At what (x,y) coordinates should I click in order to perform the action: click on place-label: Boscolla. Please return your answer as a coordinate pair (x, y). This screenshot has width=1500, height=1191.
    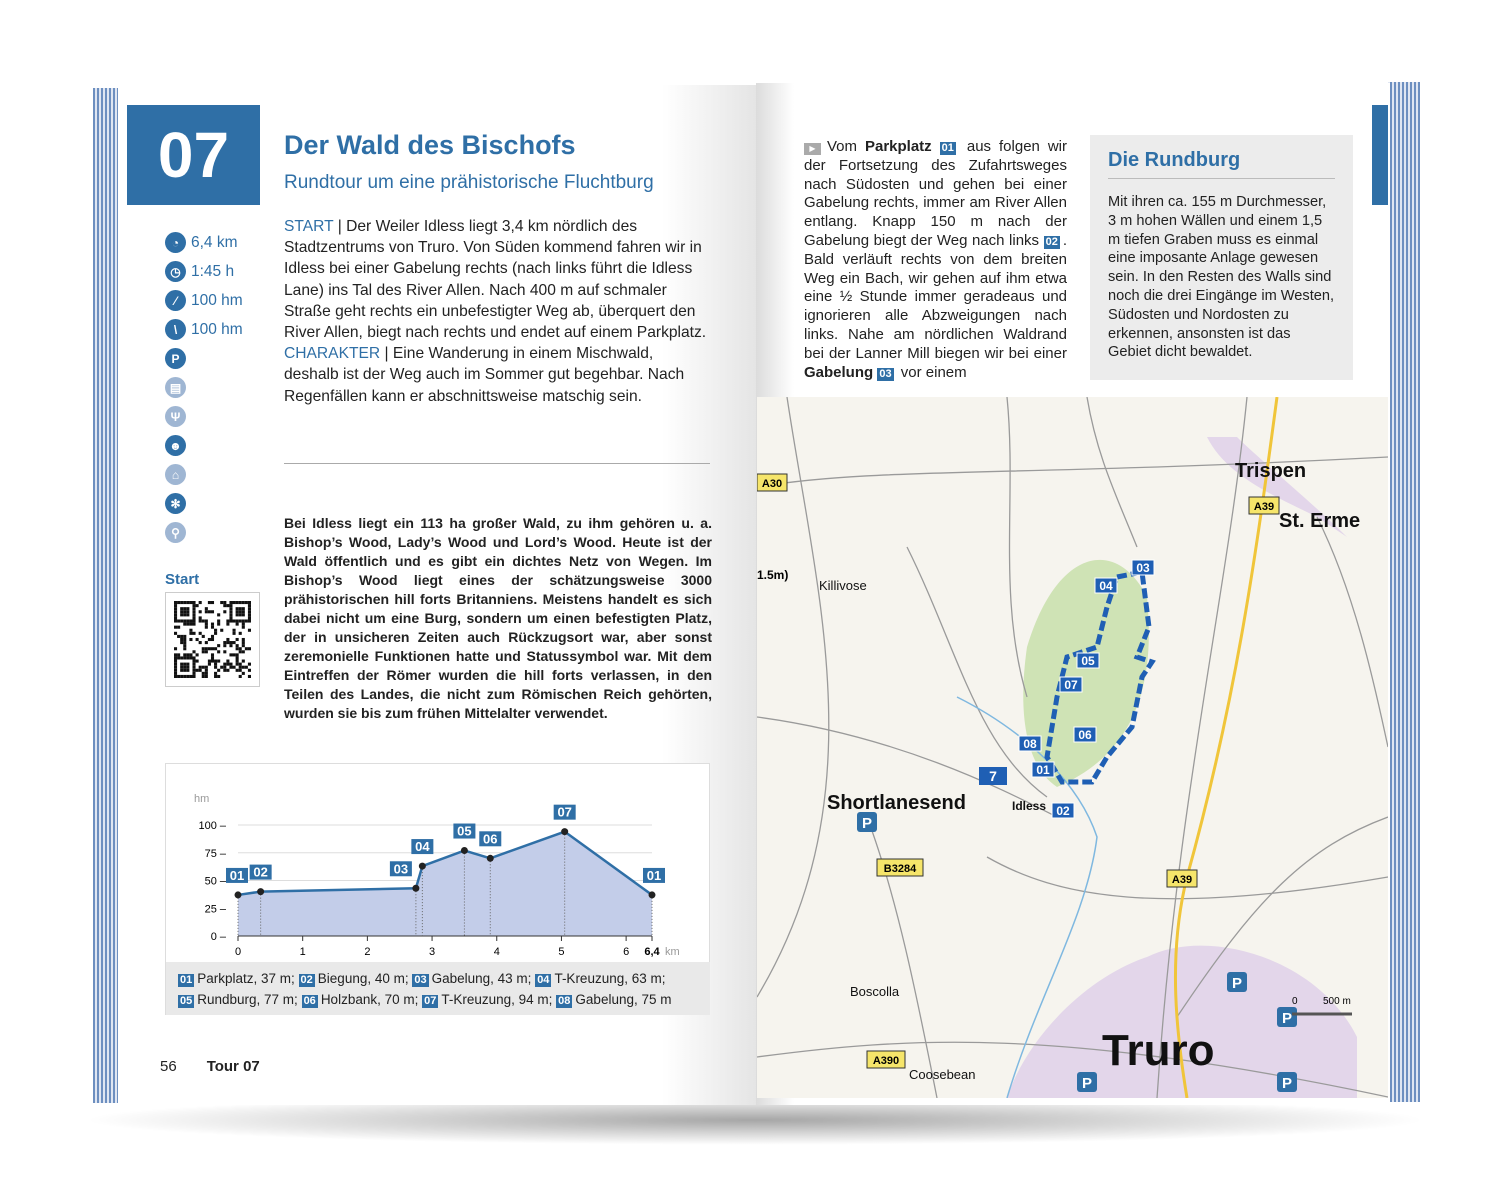
    Looking at the image, I should click on (875, 991).